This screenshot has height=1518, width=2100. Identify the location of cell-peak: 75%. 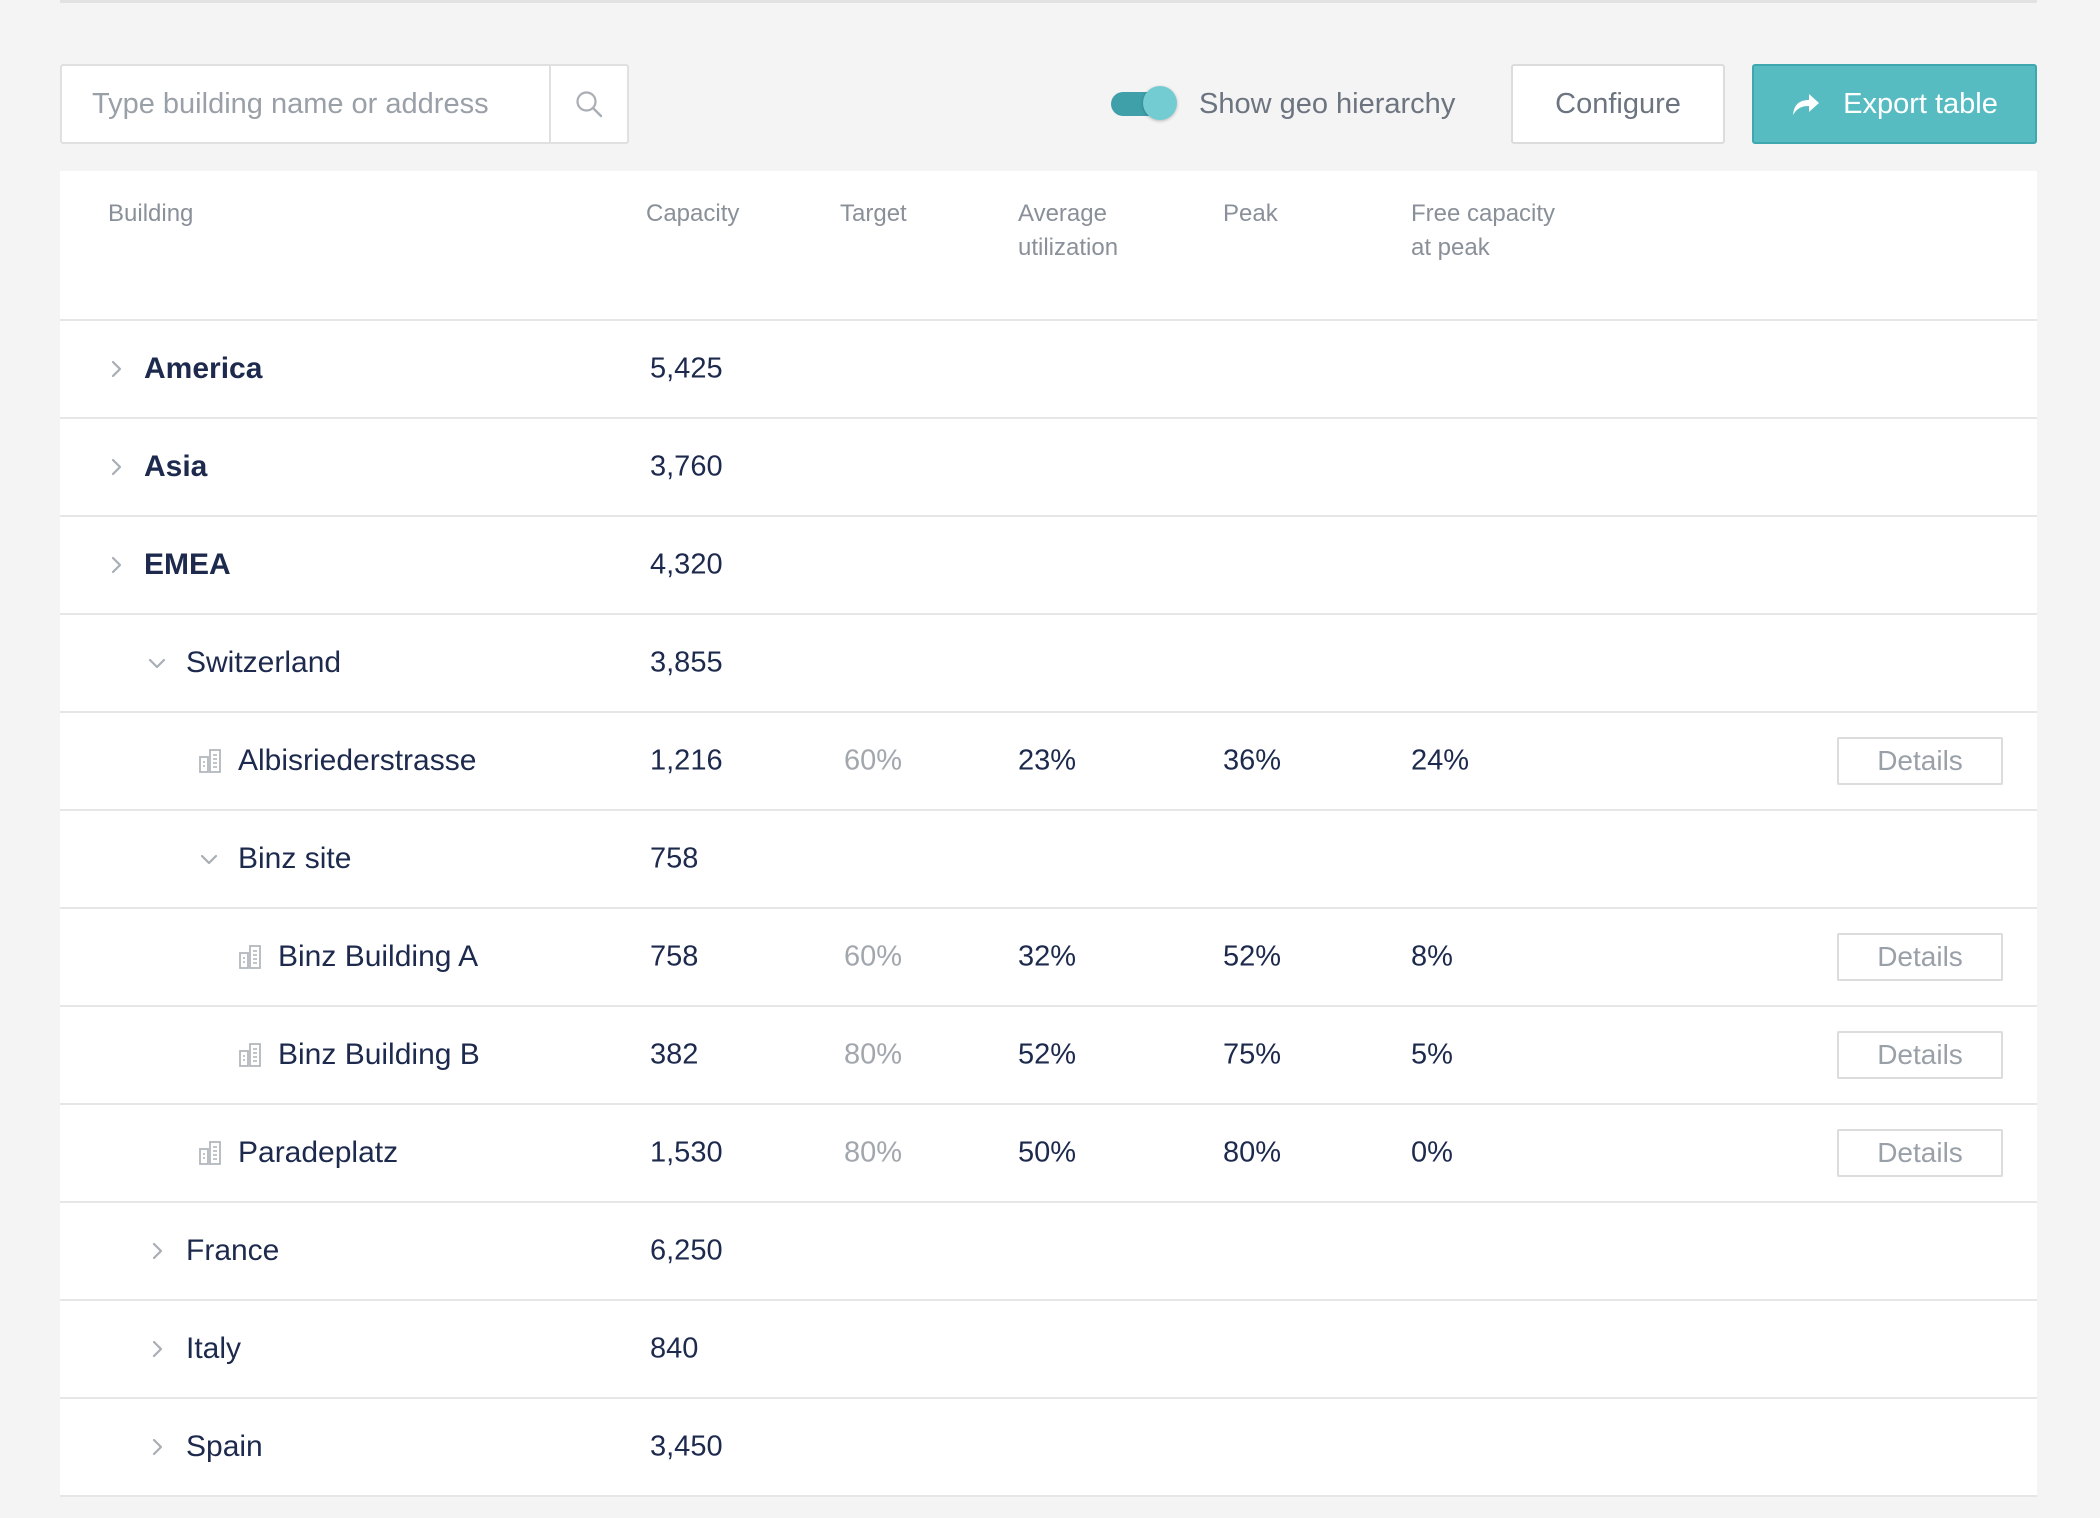
(1252, 1054).